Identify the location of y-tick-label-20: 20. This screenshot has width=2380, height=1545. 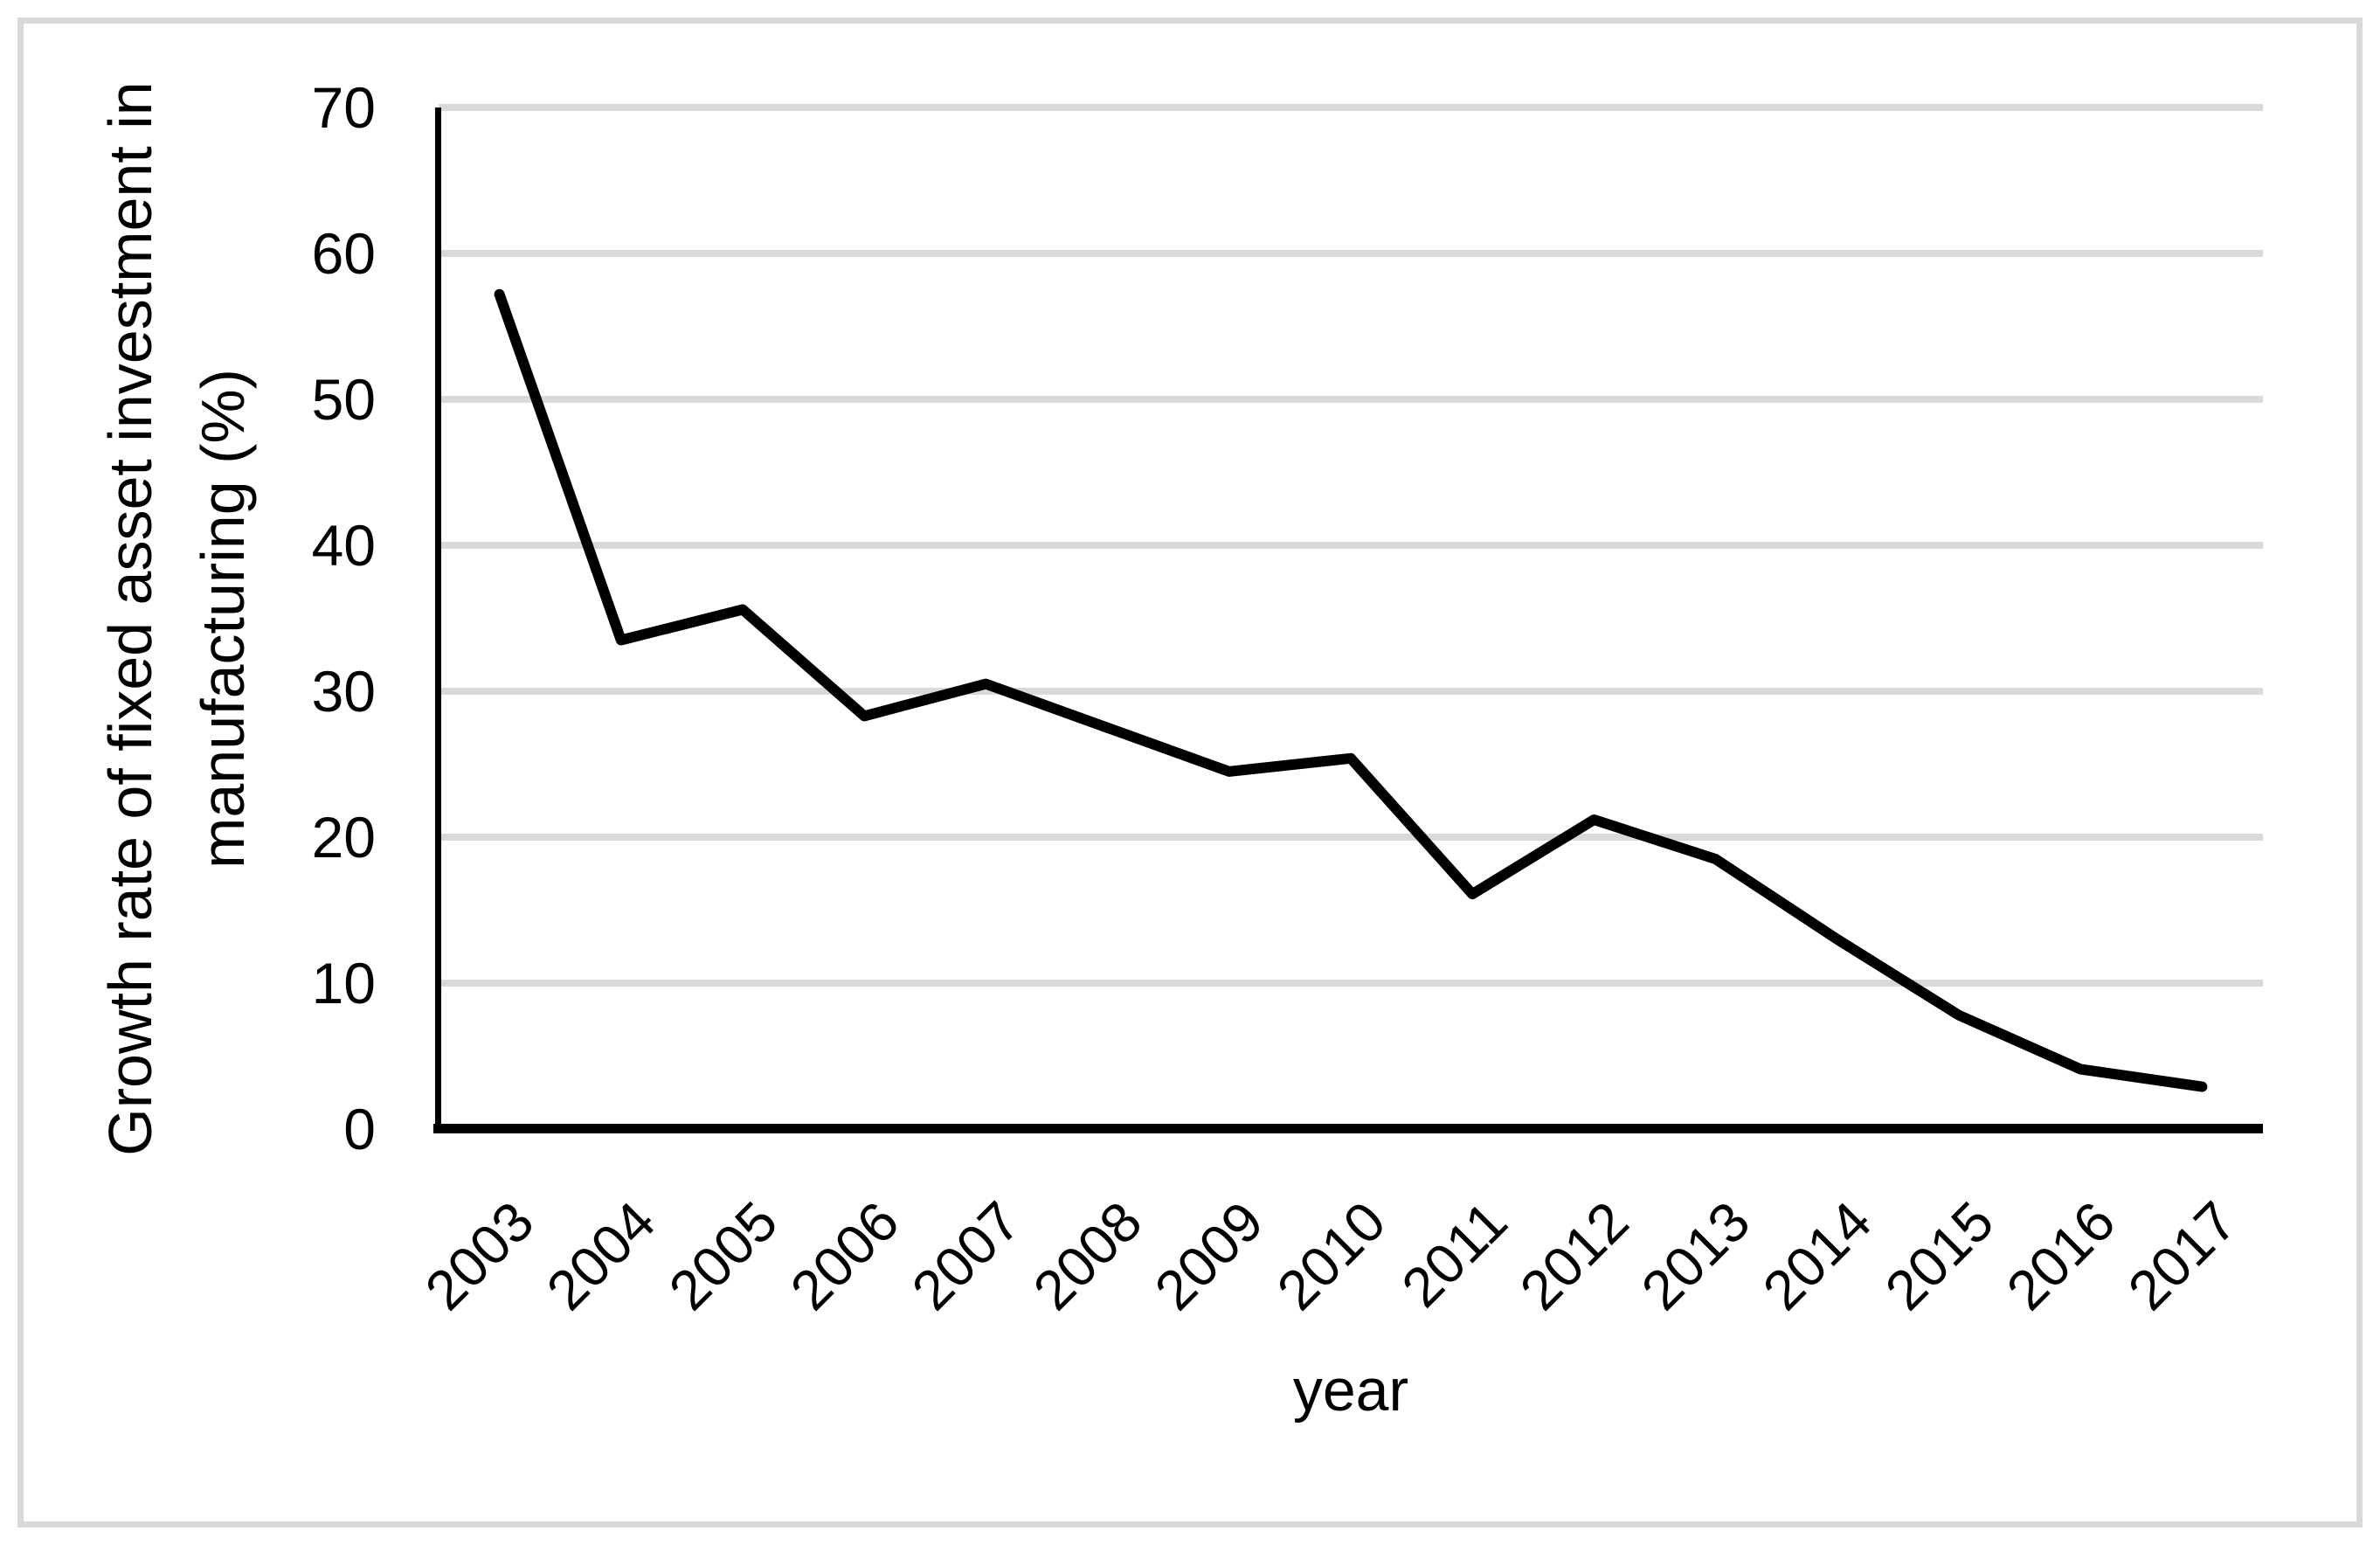
(343, 837).